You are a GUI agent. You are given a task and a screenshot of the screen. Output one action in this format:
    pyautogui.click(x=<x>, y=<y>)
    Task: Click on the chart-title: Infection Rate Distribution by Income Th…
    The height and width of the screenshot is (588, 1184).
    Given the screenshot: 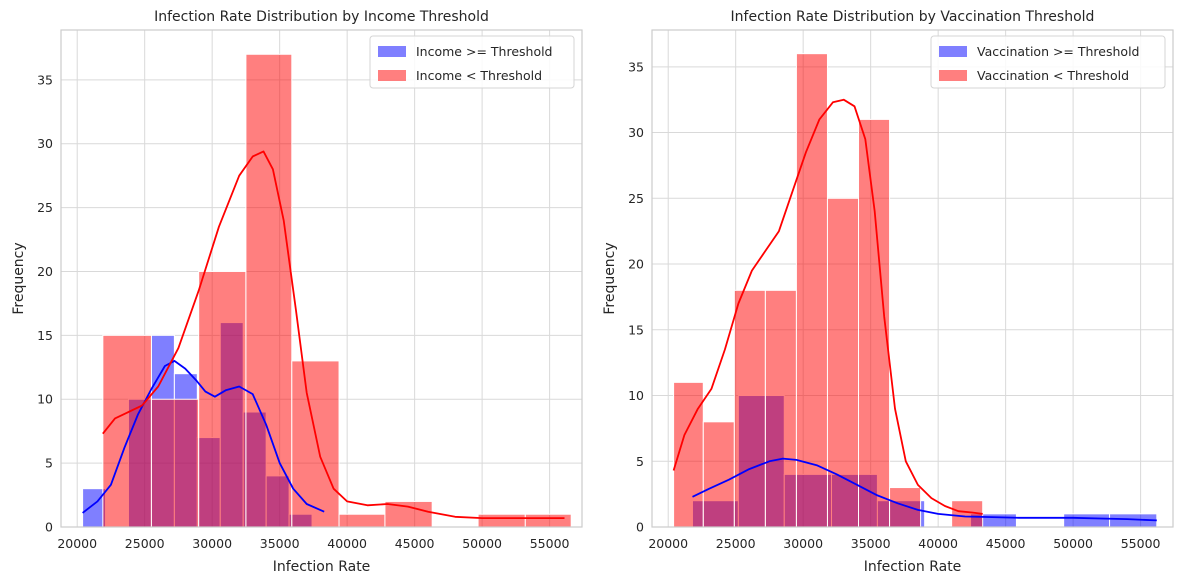 What is the action you would take?
    pyautogui.click(x=321, y=17)
    